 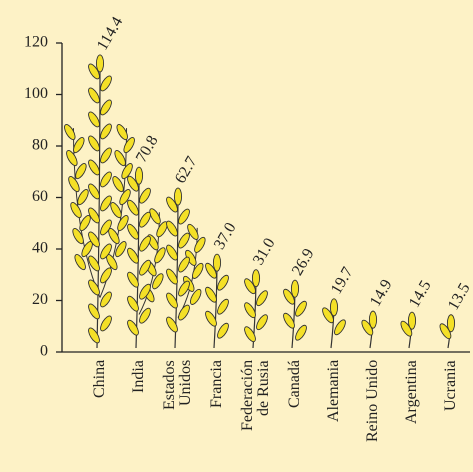 I want to click on x-tick-label: Argentina, so click(x=411, y=392).